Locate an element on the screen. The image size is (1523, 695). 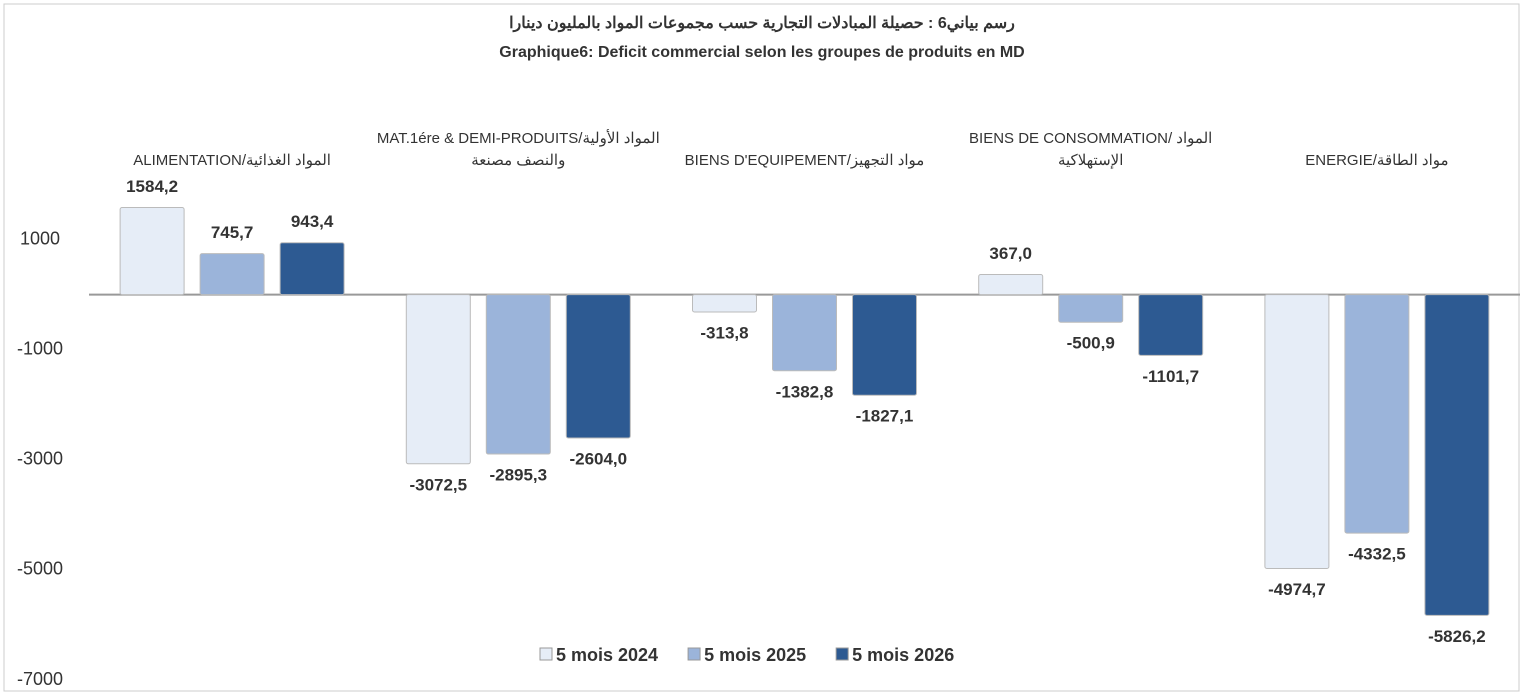
category-label: ENERGIE/مواد الطاقة is located at coordinates (1377, 160).